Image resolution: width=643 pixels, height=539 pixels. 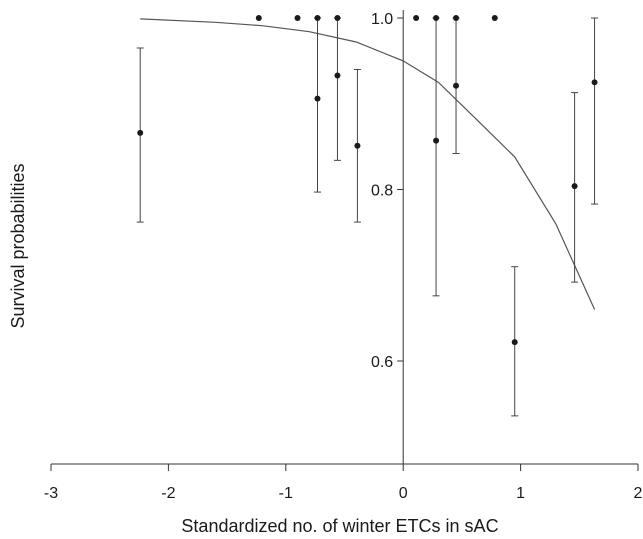 What do you see at coordinates (382, 362) in the screenshot?
I see `y-tick-label: 0.6` at bounding box center [382, 362].